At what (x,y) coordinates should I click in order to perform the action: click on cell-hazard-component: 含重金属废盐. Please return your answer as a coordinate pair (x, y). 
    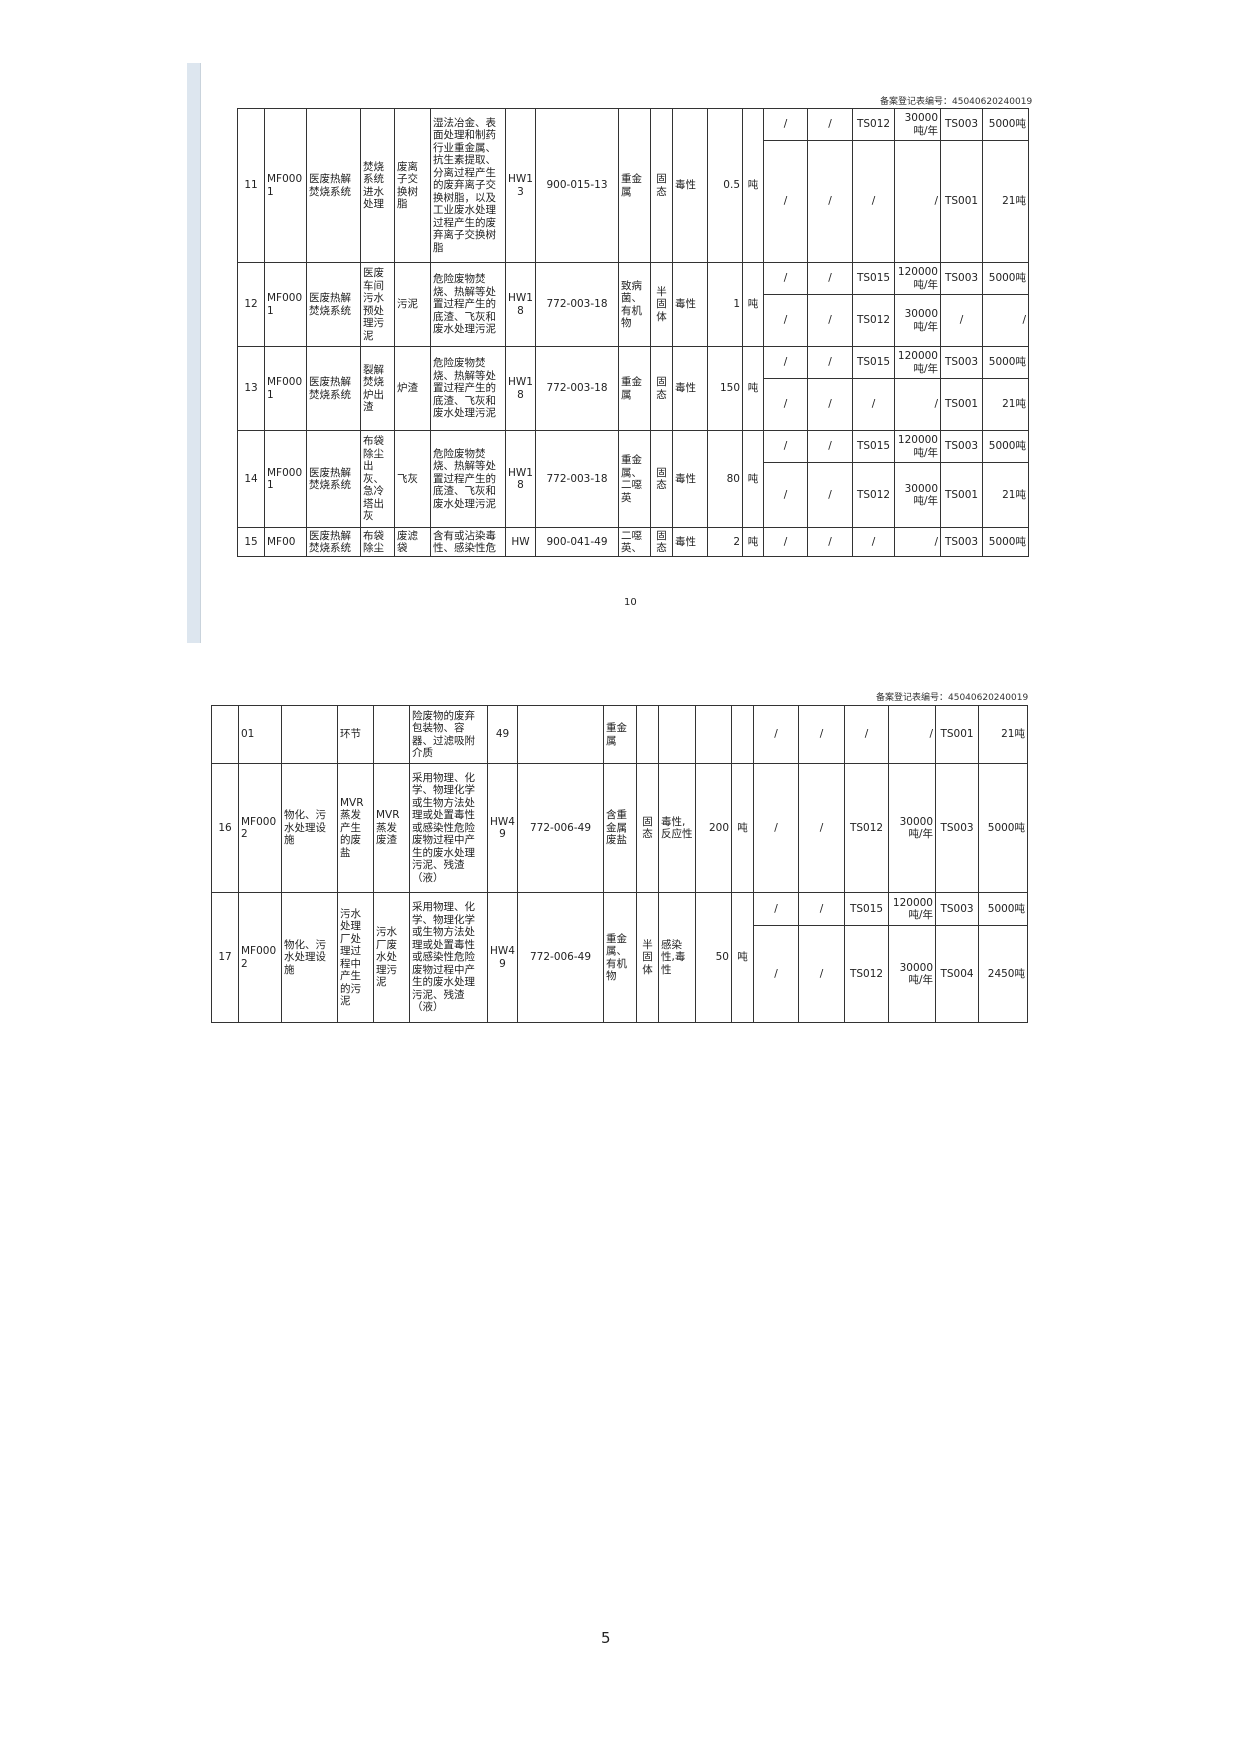
    Looking at the image, I should click on (620, 828).